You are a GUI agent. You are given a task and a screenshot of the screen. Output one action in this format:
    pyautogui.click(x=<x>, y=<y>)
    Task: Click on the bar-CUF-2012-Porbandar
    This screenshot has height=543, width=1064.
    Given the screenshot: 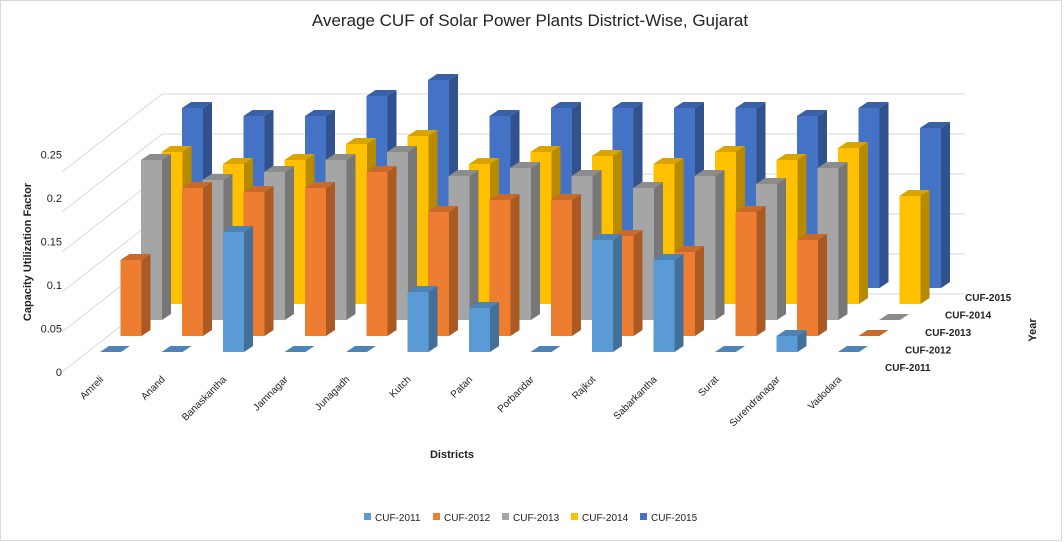 What is the action you would take?
    pyautogui.click(x=566, y=265)
    